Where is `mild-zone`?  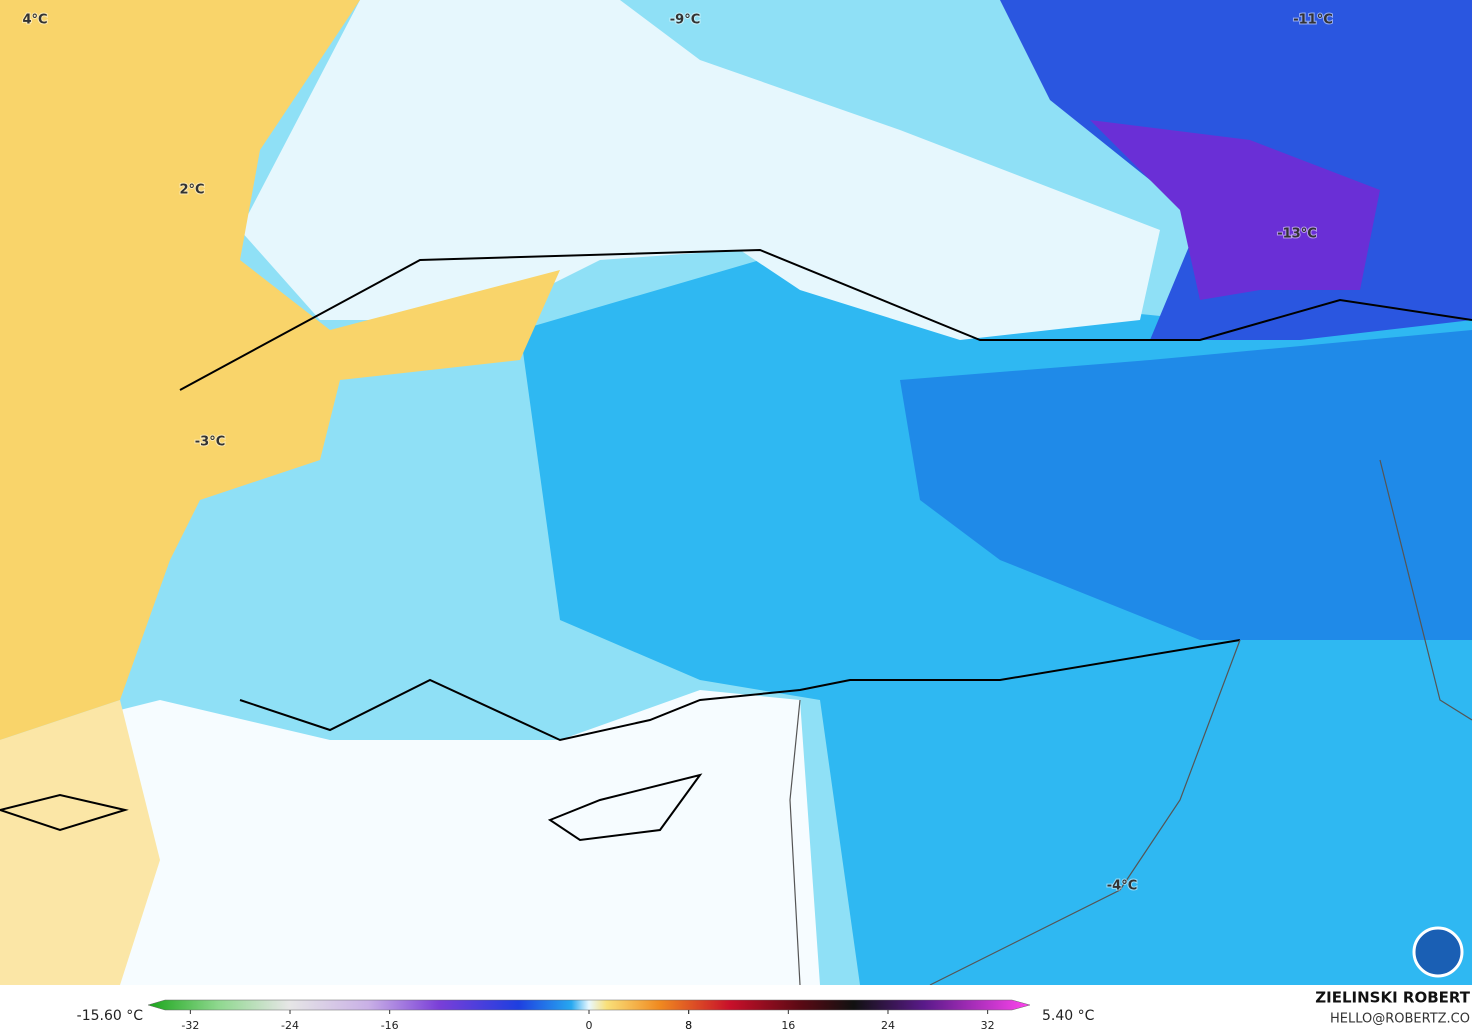 mild-zone is located at coordinates (80, 842).